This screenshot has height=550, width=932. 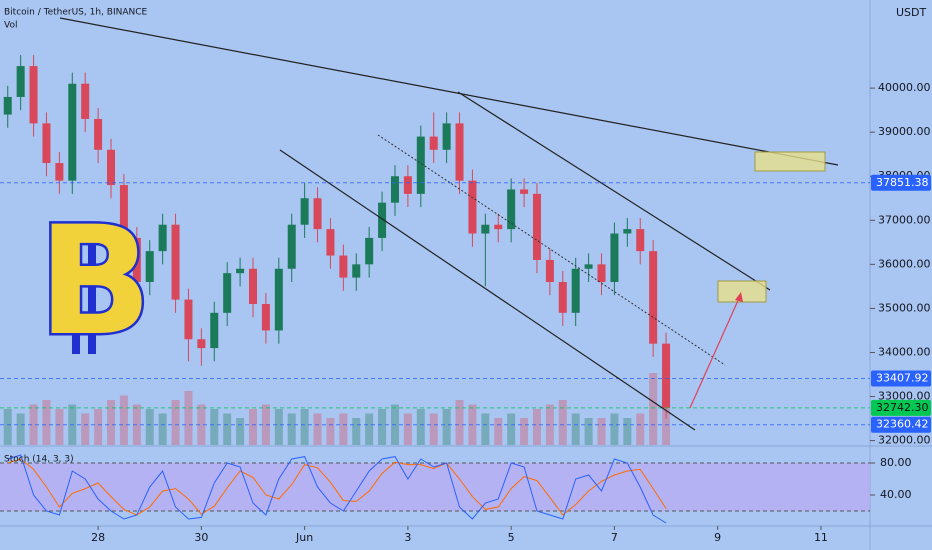 I want to click on stoch-tick-label: 80.00, so click(x=896, y=462).